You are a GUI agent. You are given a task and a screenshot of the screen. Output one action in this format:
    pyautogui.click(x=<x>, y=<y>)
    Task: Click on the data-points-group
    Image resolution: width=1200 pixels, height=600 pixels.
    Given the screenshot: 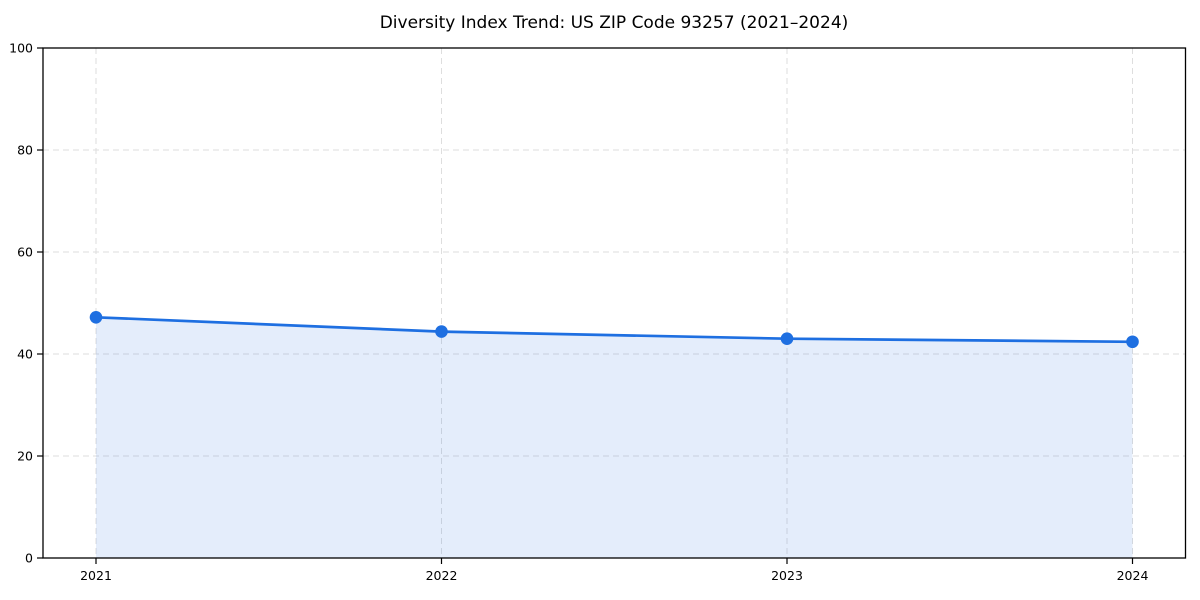 What is the action you would take?
    pyautogui.click(x=614, y=329)
    